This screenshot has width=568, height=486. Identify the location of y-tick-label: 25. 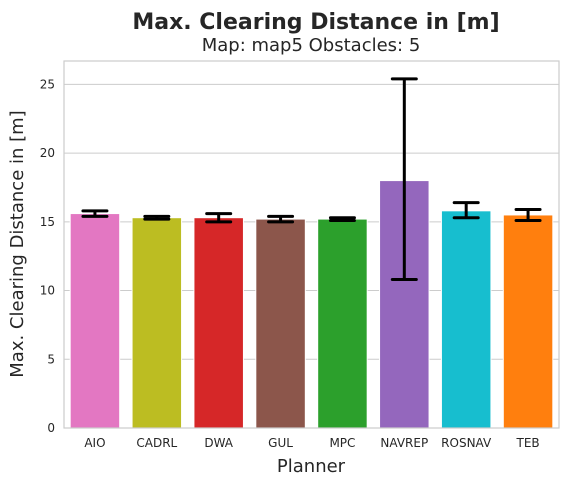
(47, 84).